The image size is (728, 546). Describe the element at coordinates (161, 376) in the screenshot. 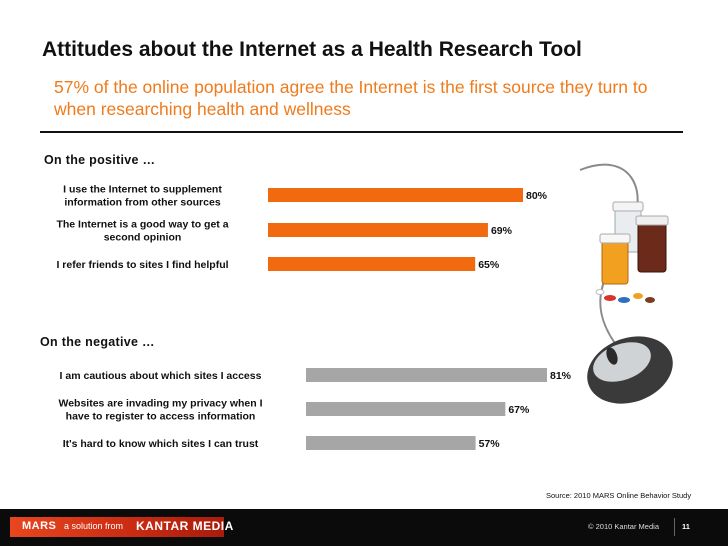

I see `negative-category-label-1: I am cautious about which sites I access` at that location.